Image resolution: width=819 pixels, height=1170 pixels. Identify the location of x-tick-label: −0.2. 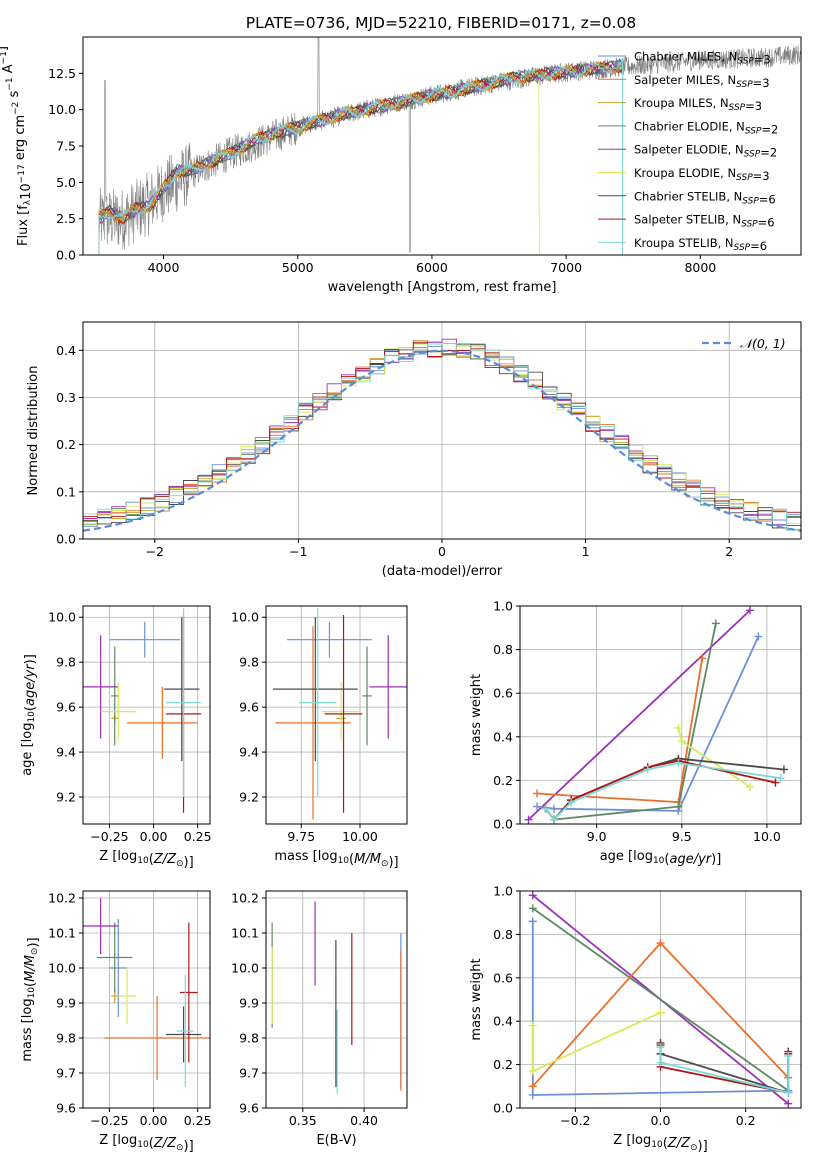
(575, 1120).